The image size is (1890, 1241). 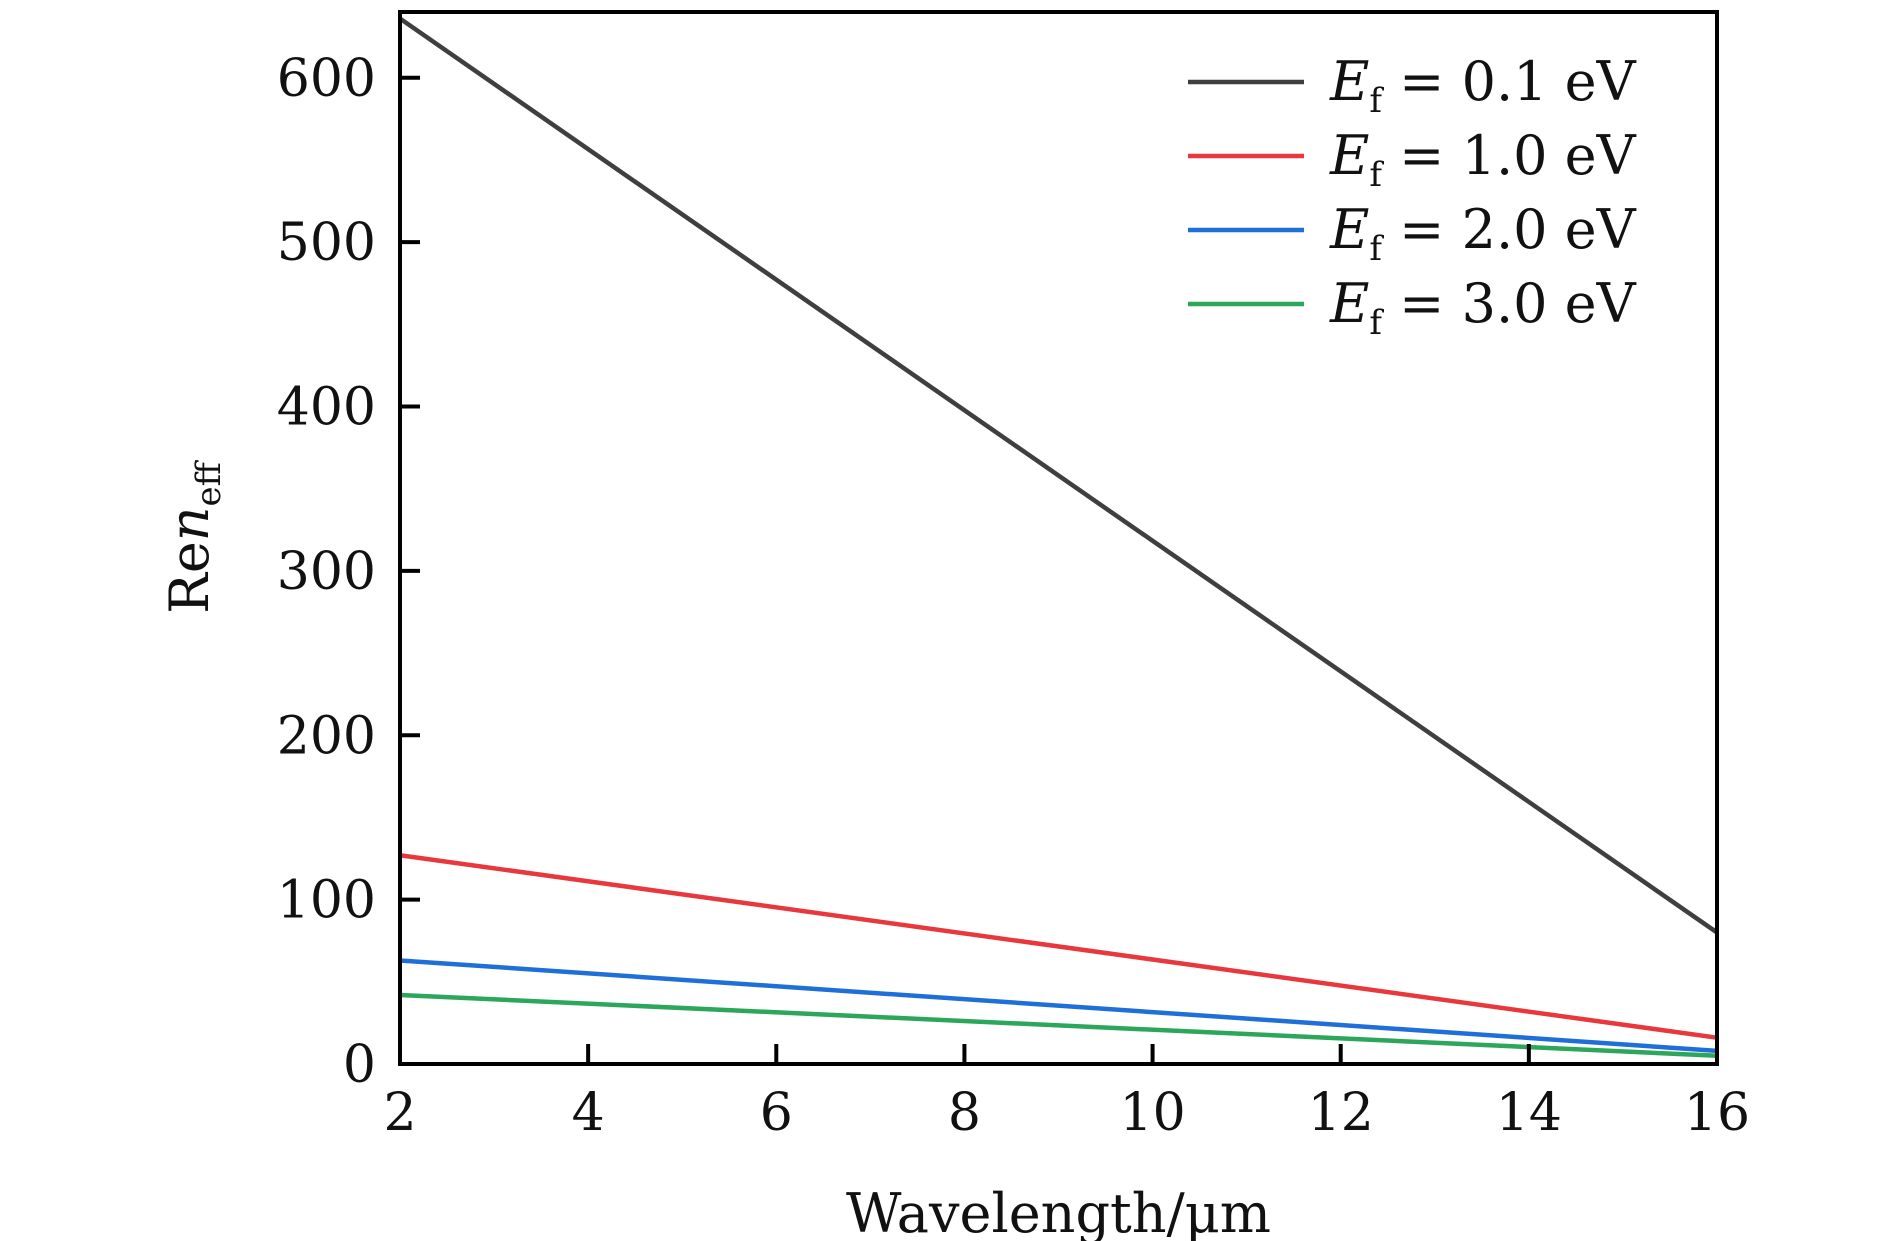 I want to click on legend-item-3: Ef = 2.0 eV, so click(x=1412, y=233).